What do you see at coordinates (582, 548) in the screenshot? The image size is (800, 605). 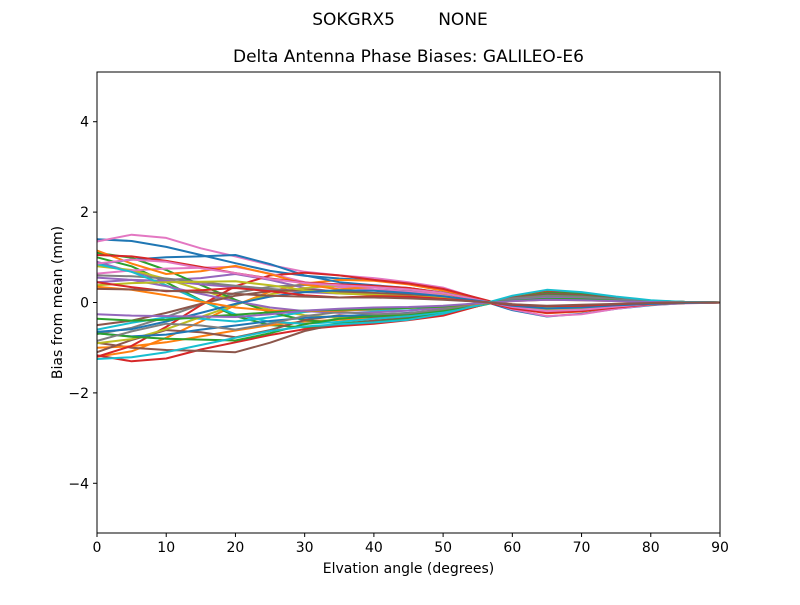 I see `x-tick-label: 70` at bounding box center [582, 548].